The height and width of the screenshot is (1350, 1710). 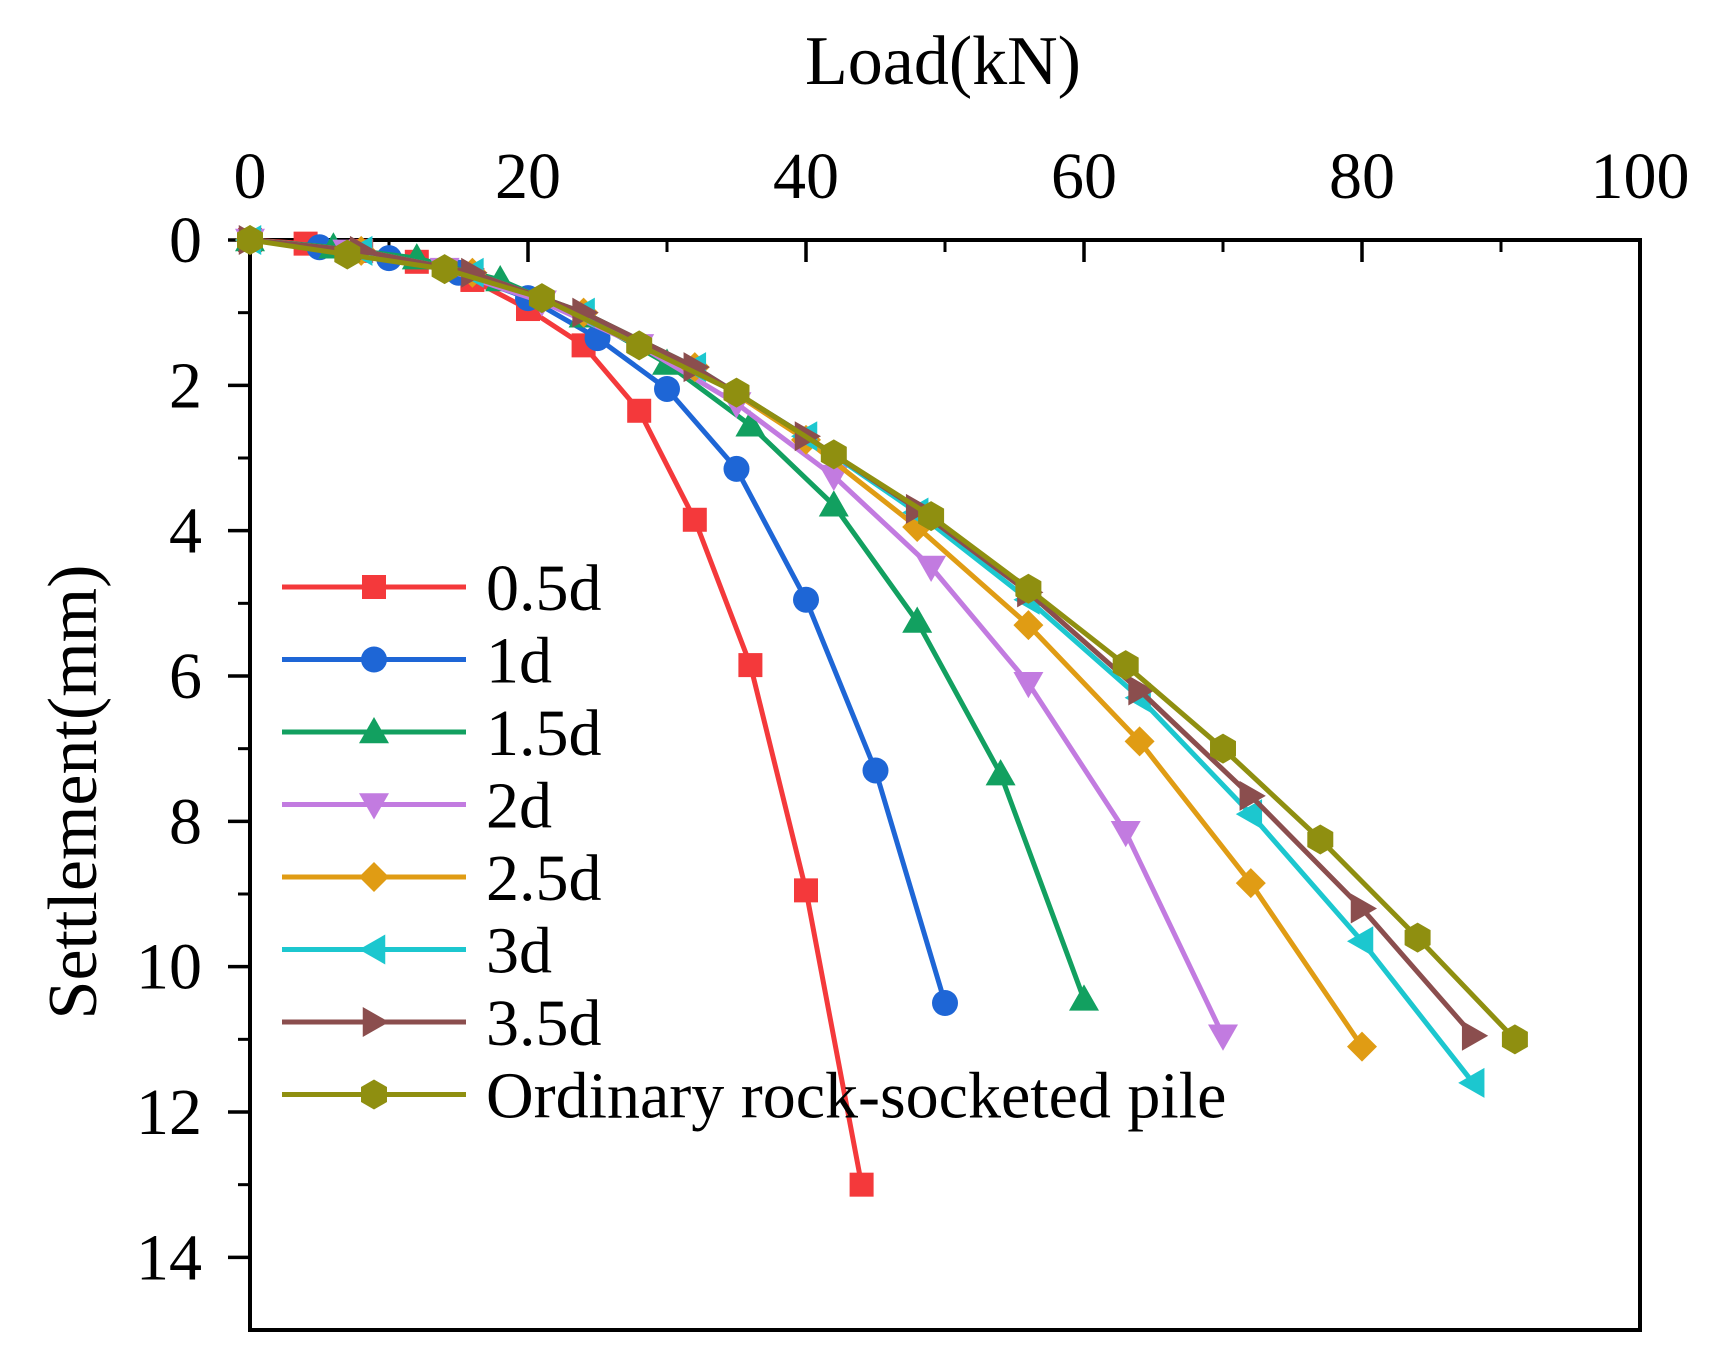 What do you see at coordinates (519, 951) in the screenshot?
I see `legend-label: 3d` at bounding box center [519, 951].